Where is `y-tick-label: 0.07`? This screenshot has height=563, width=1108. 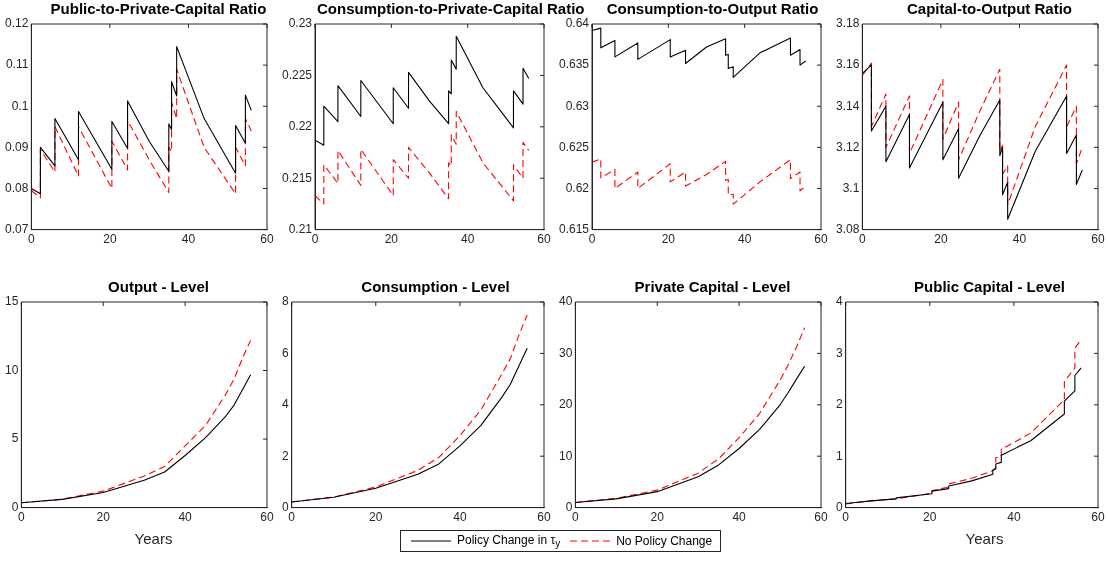
y-tick-label: 0.07 is located at coordinates (17, 228).